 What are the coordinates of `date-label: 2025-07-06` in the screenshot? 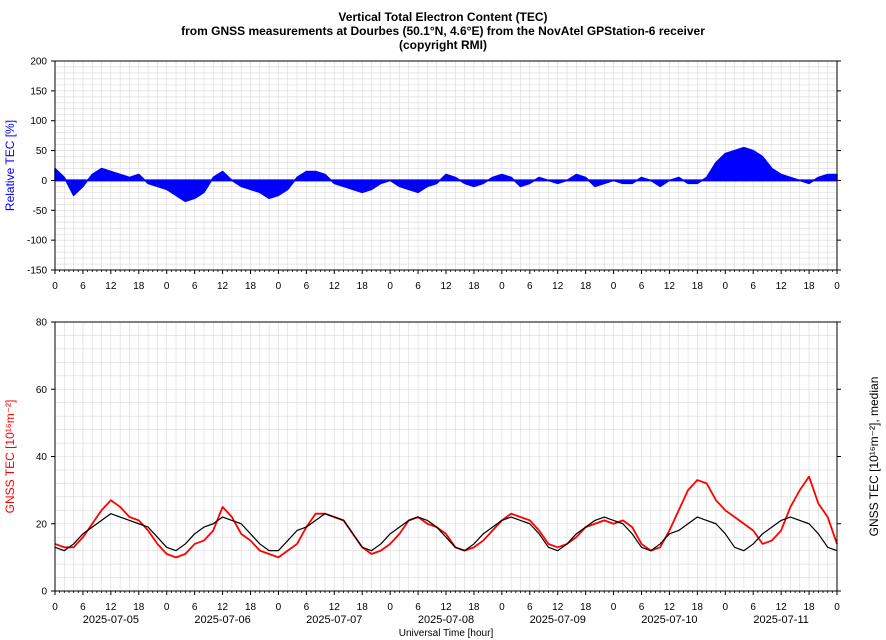 It's located at (222, 620).